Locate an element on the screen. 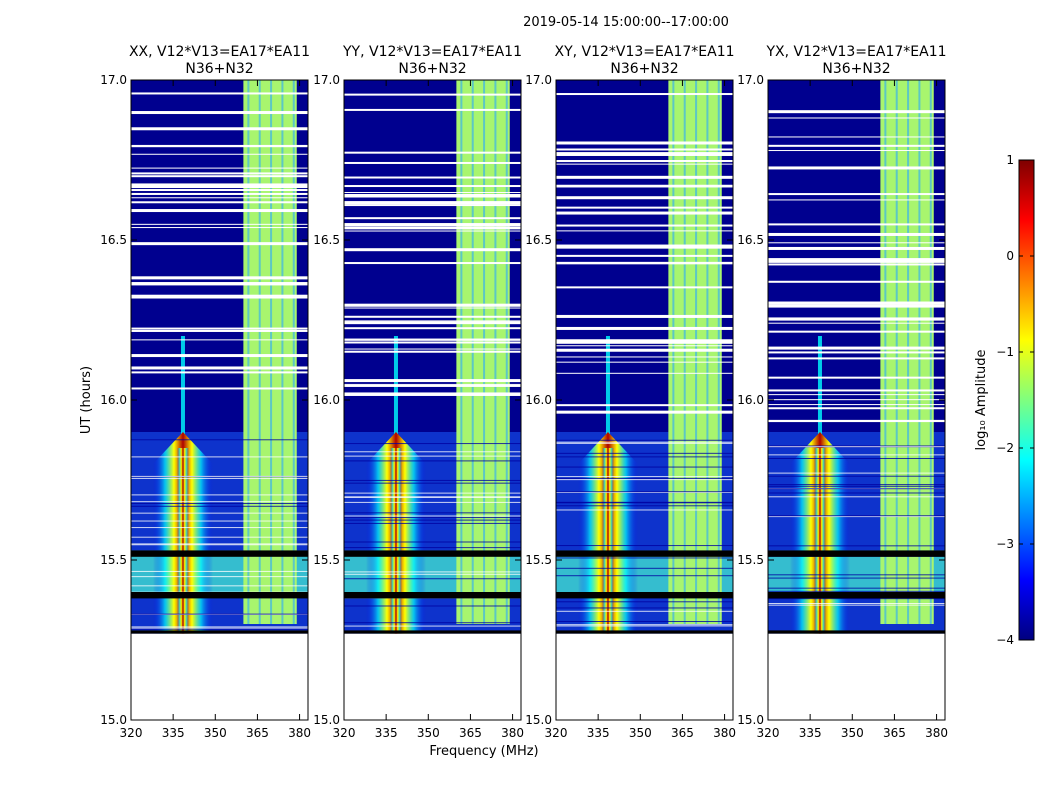 The image size is (1050, 800). y-tick-label: 15.5 is located at coordinates (326, 560).